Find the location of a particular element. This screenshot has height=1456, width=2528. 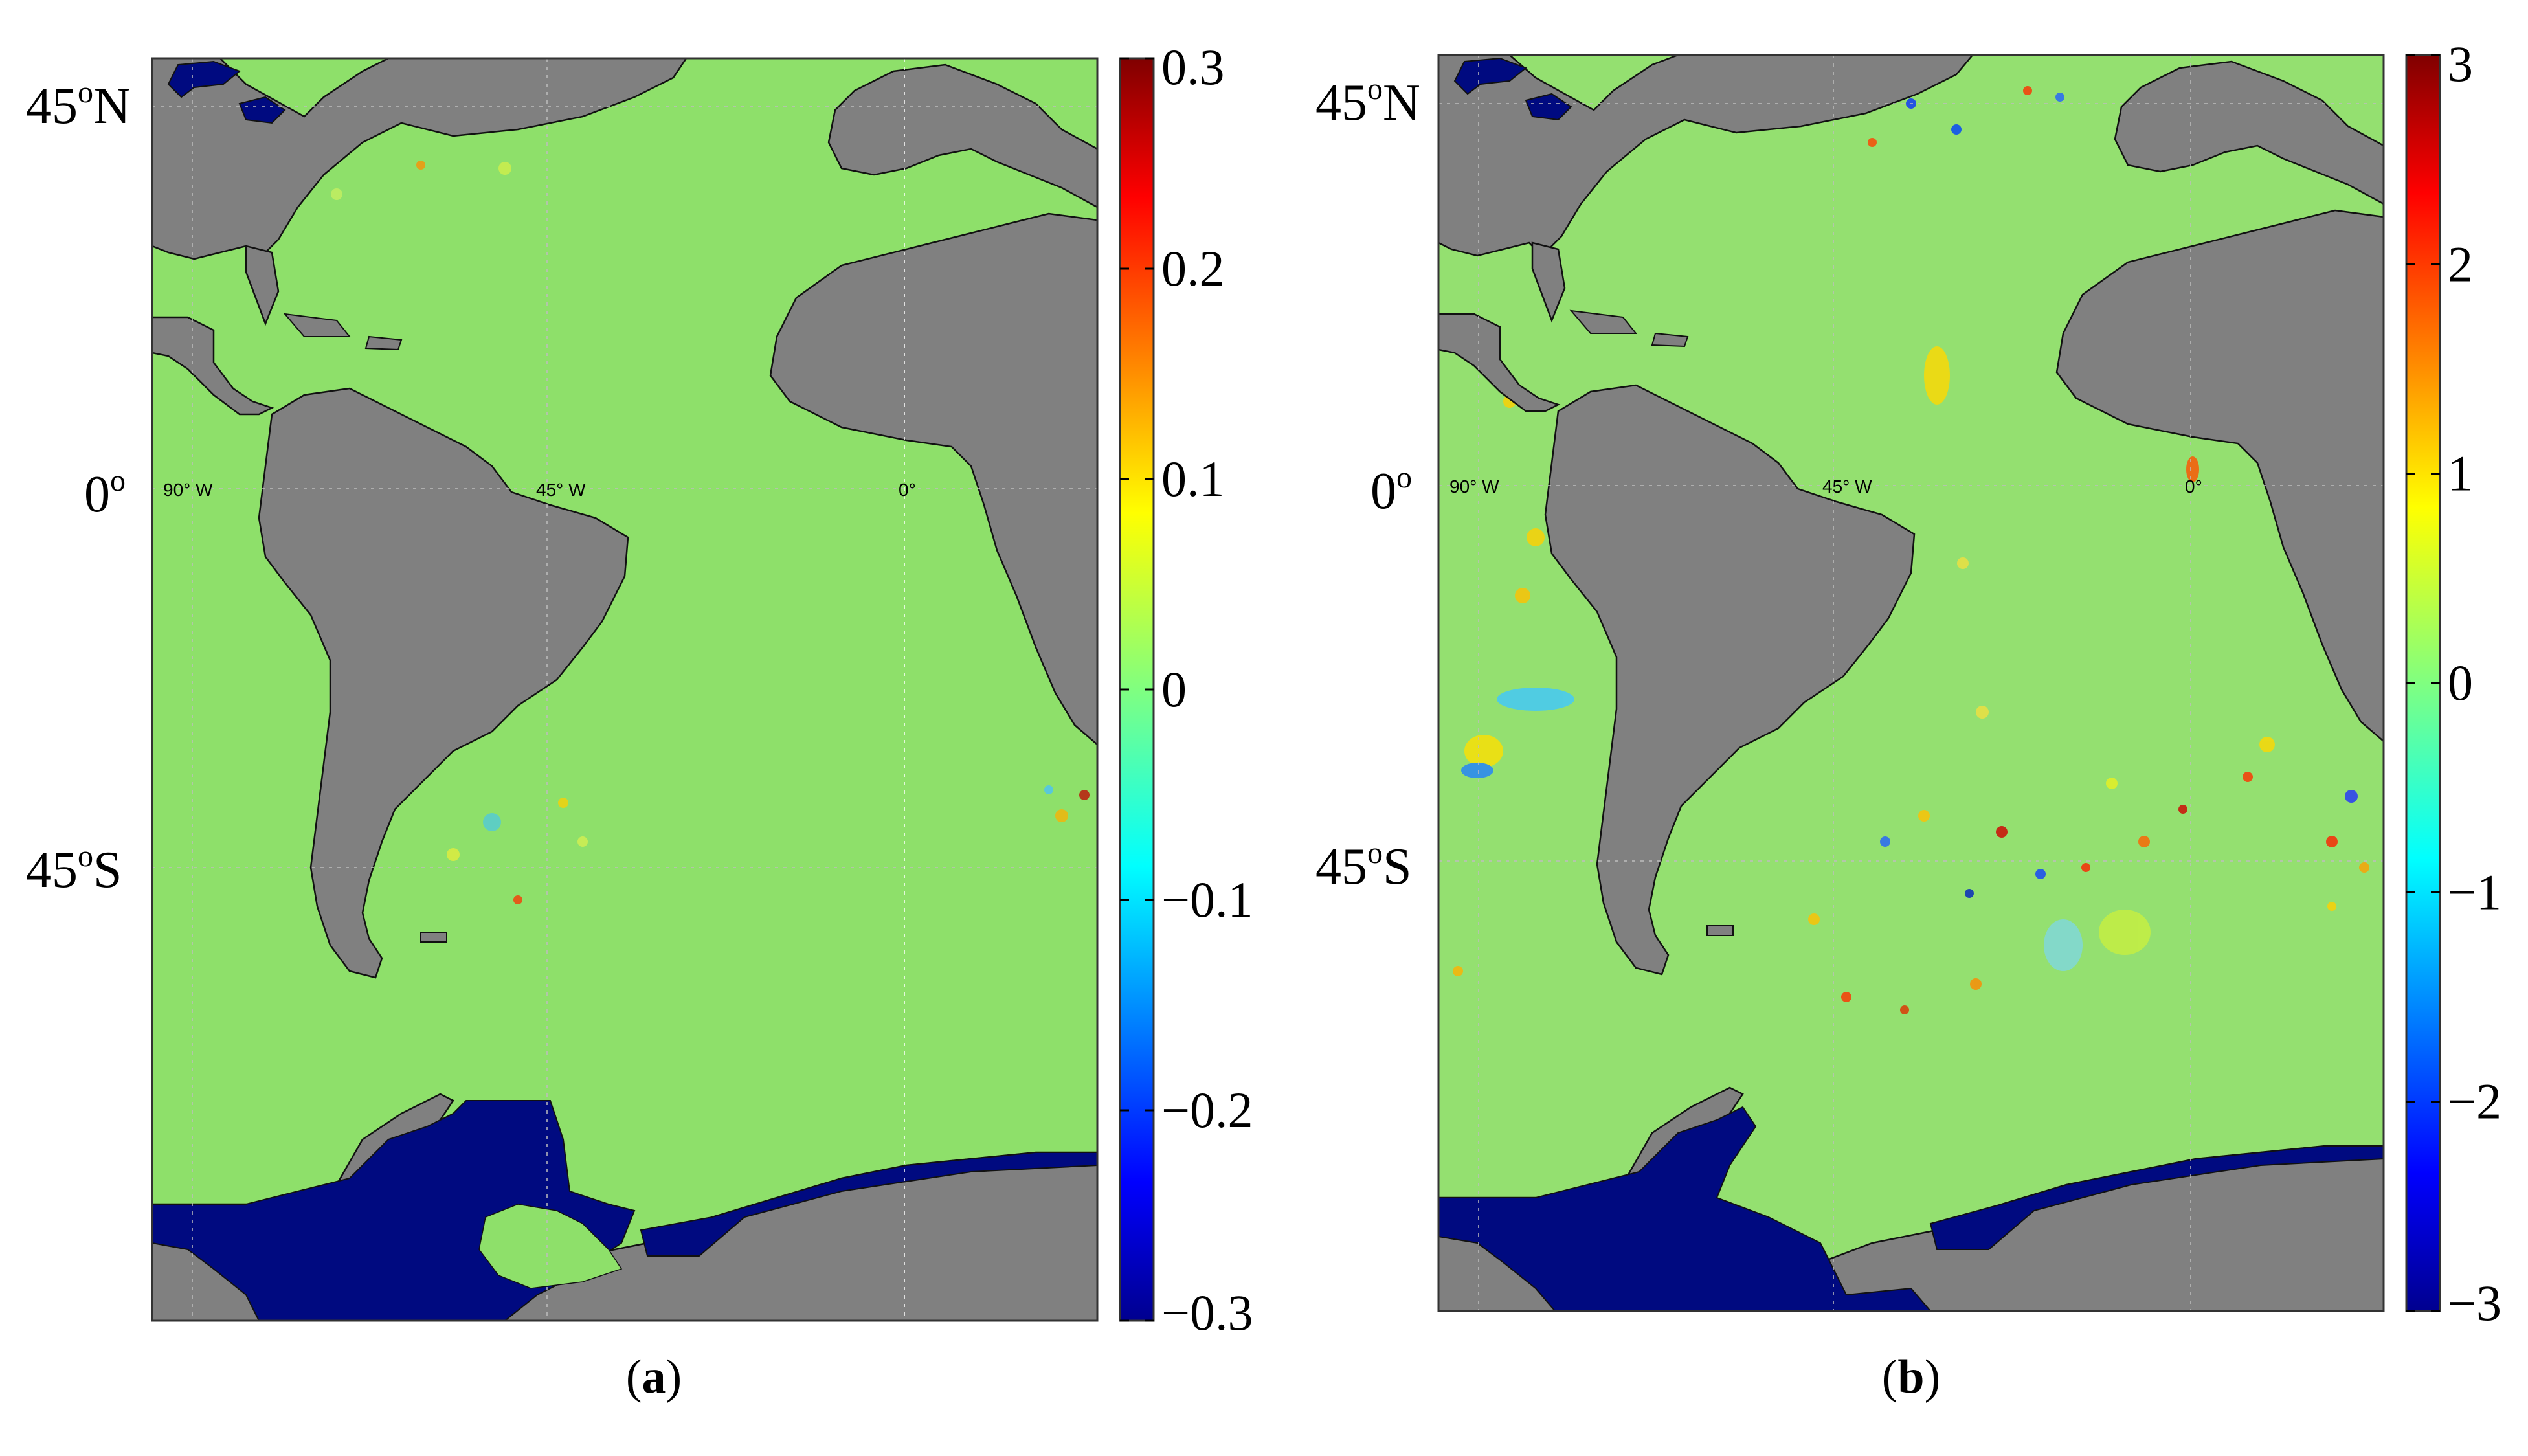

ice-region is located at coordinates (1685, 1209).